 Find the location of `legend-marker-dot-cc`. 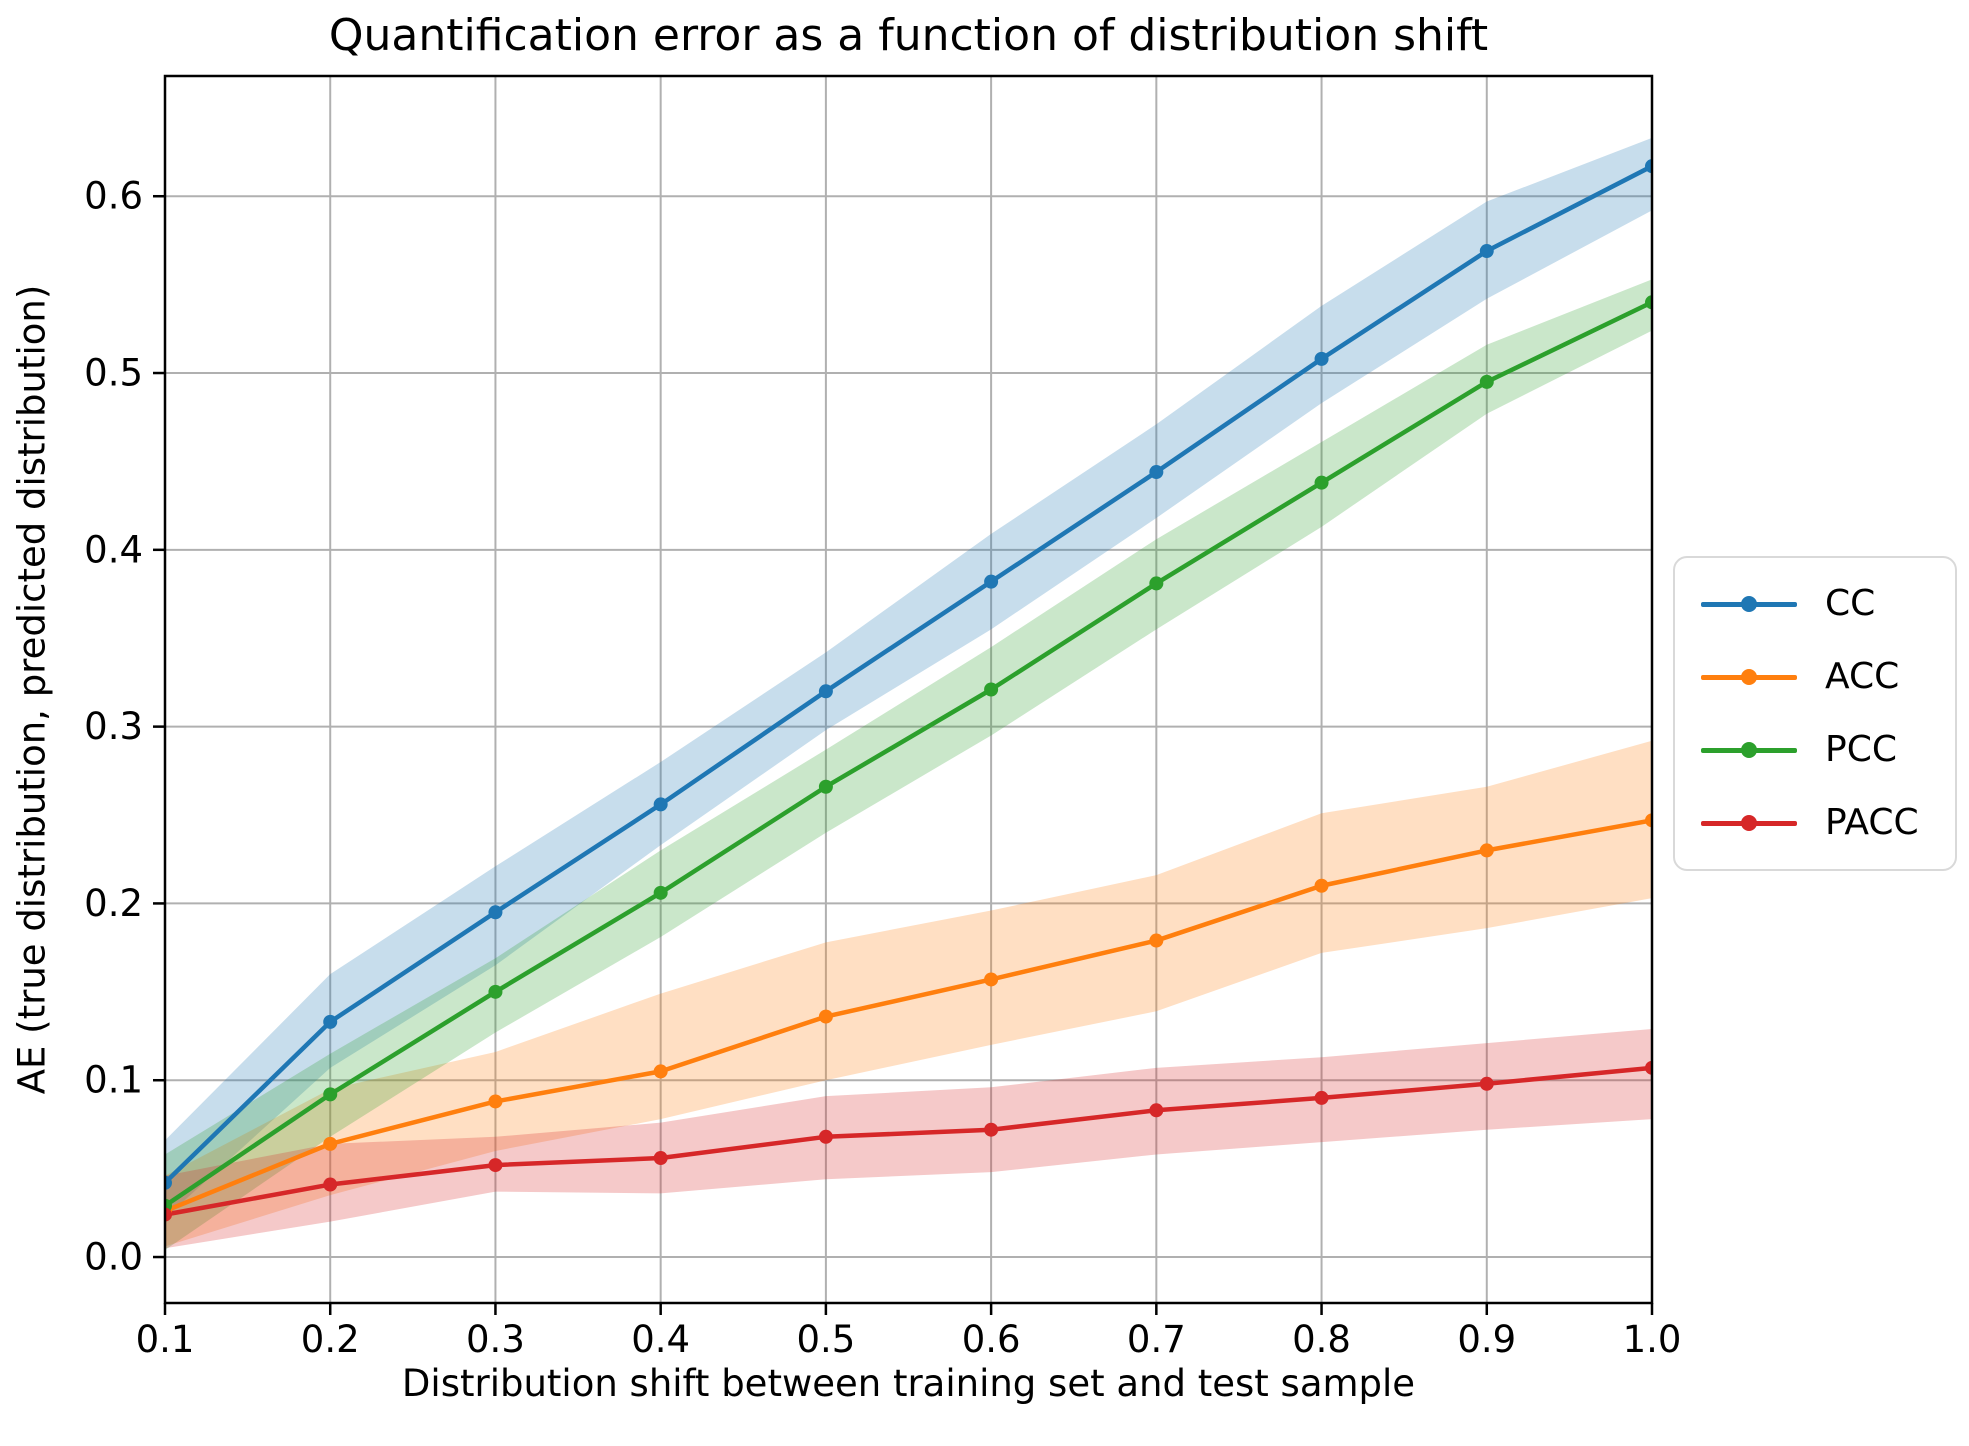

legend-marker-dot-cc is located at coordinates (1749, 604).